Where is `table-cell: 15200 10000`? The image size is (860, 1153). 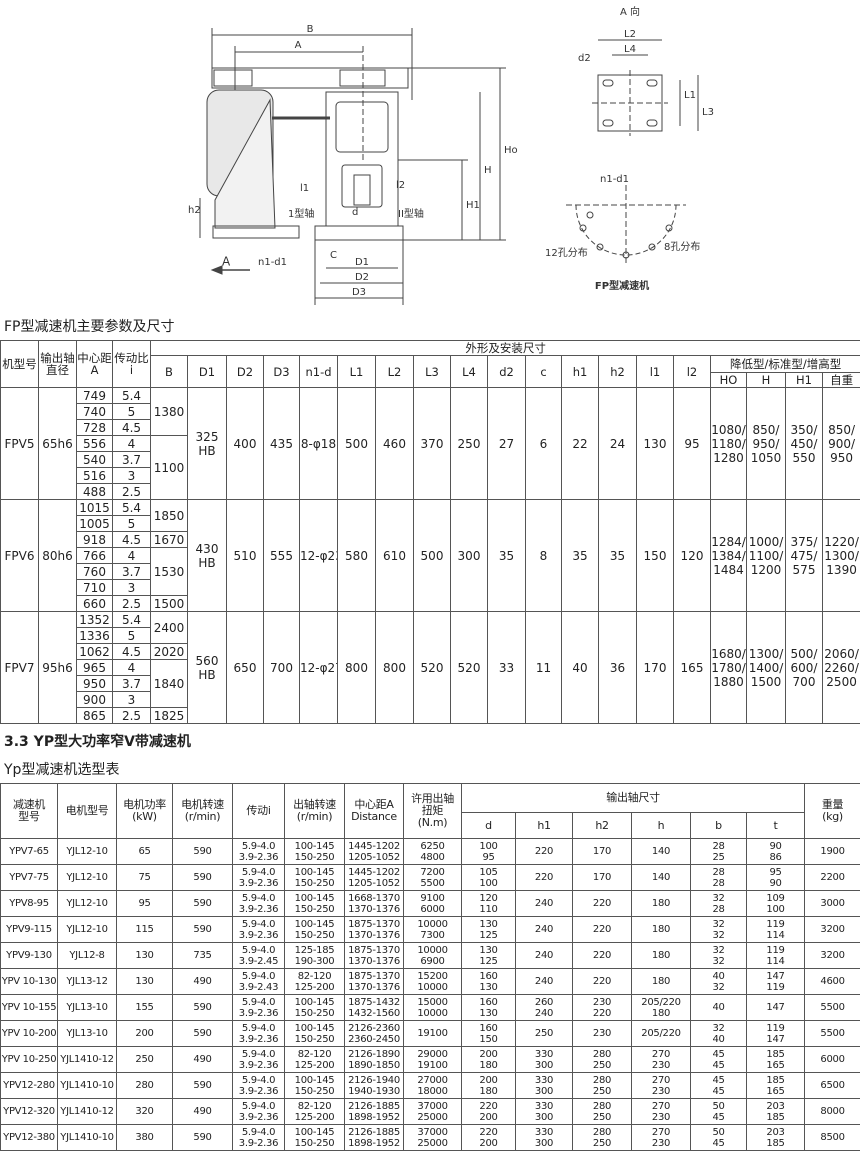 table-cell: 15200 10000 is located at coordinates (432, 981).